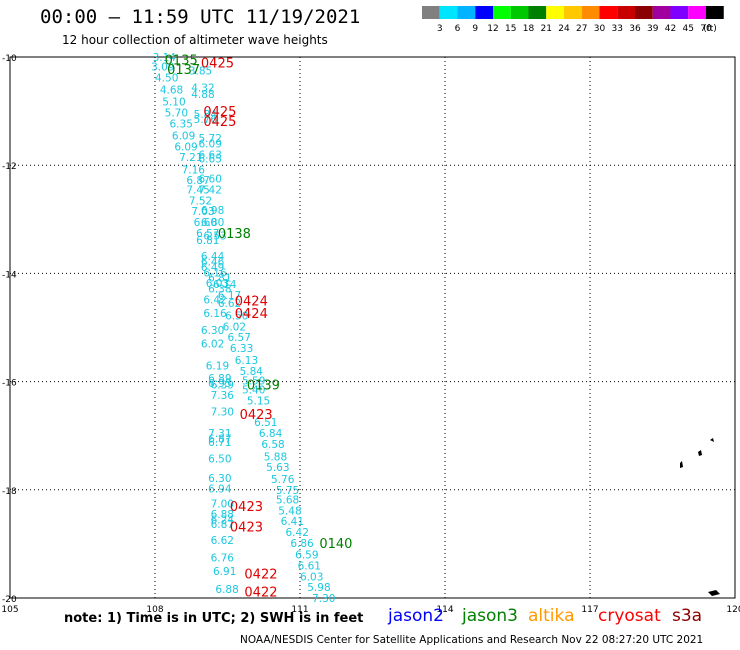 The height and width of the screenshot is (650, 740). What do you see at coordinates (200, 17) in the screenshot?
I see `map-title: 00:00 – 11:59 UTC 11/19/2021` at bounding box center [200, 17].